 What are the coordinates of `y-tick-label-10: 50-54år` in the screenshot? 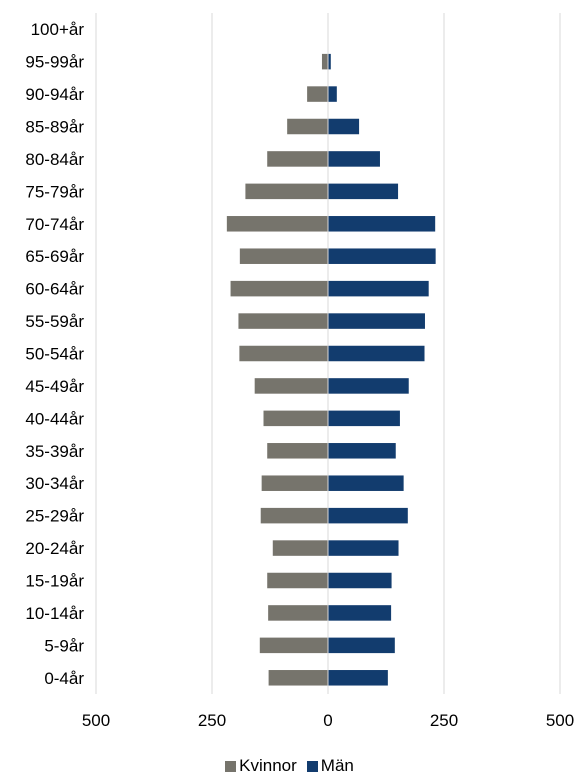 It's located at (54, 354).